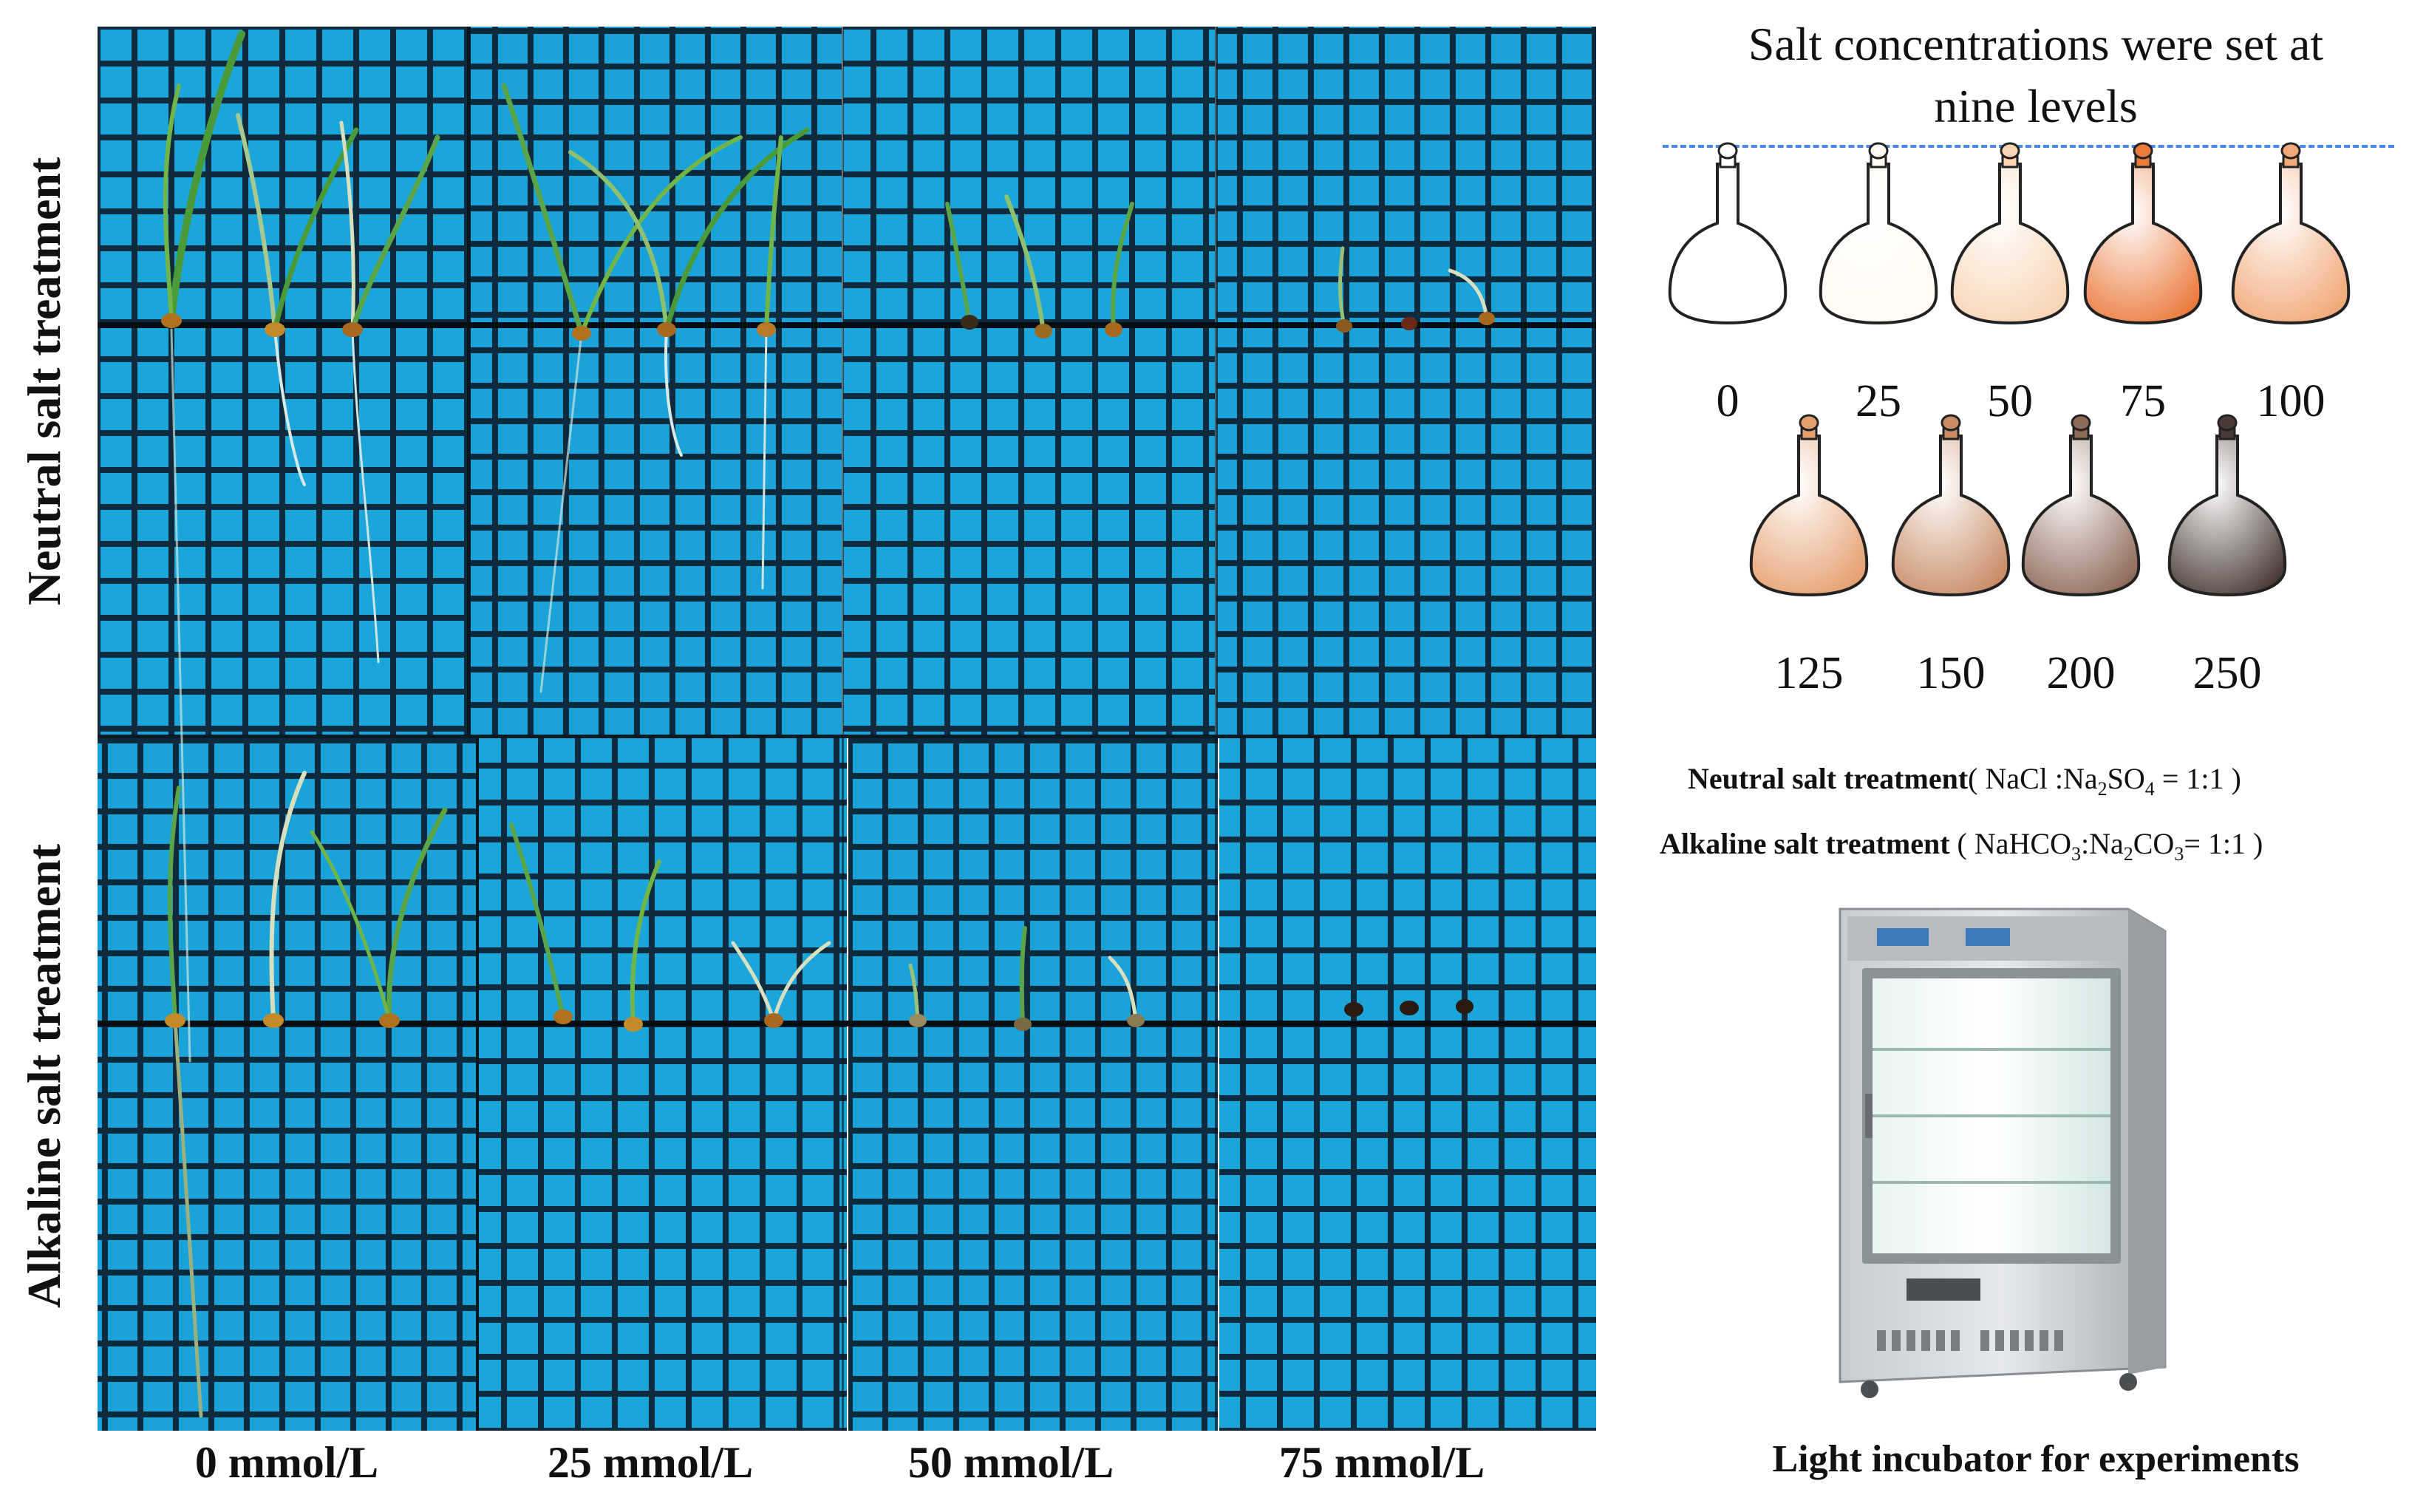  What do you see at coordinates (2227, 673) in the screenshot?
I see `level-label: 250` at bounding box center [2227, 673].